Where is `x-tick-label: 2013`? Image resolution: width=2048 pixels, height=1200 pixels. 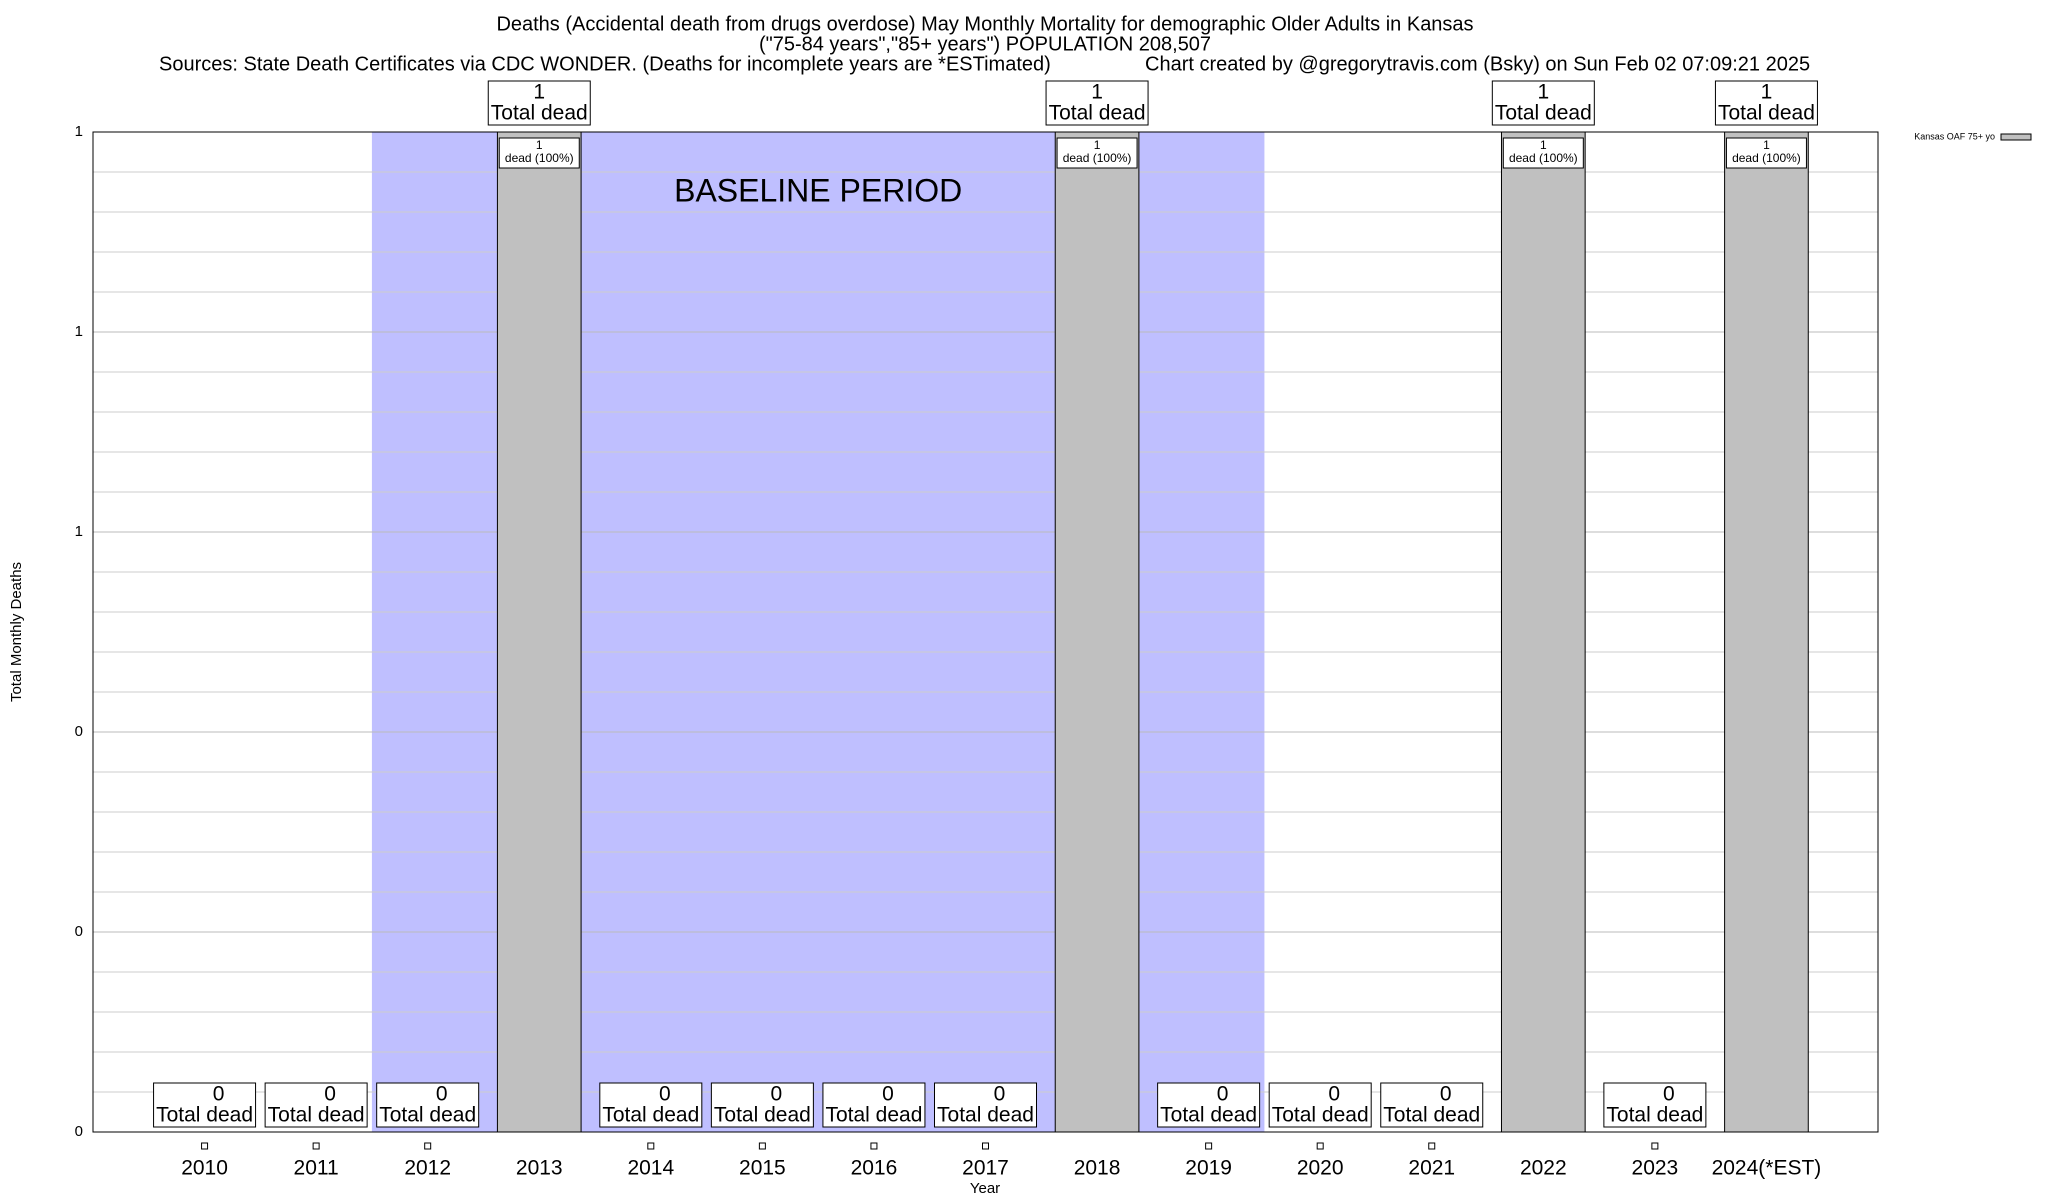
x-tick-label: 2013 is located at coordinates (539, 1168).